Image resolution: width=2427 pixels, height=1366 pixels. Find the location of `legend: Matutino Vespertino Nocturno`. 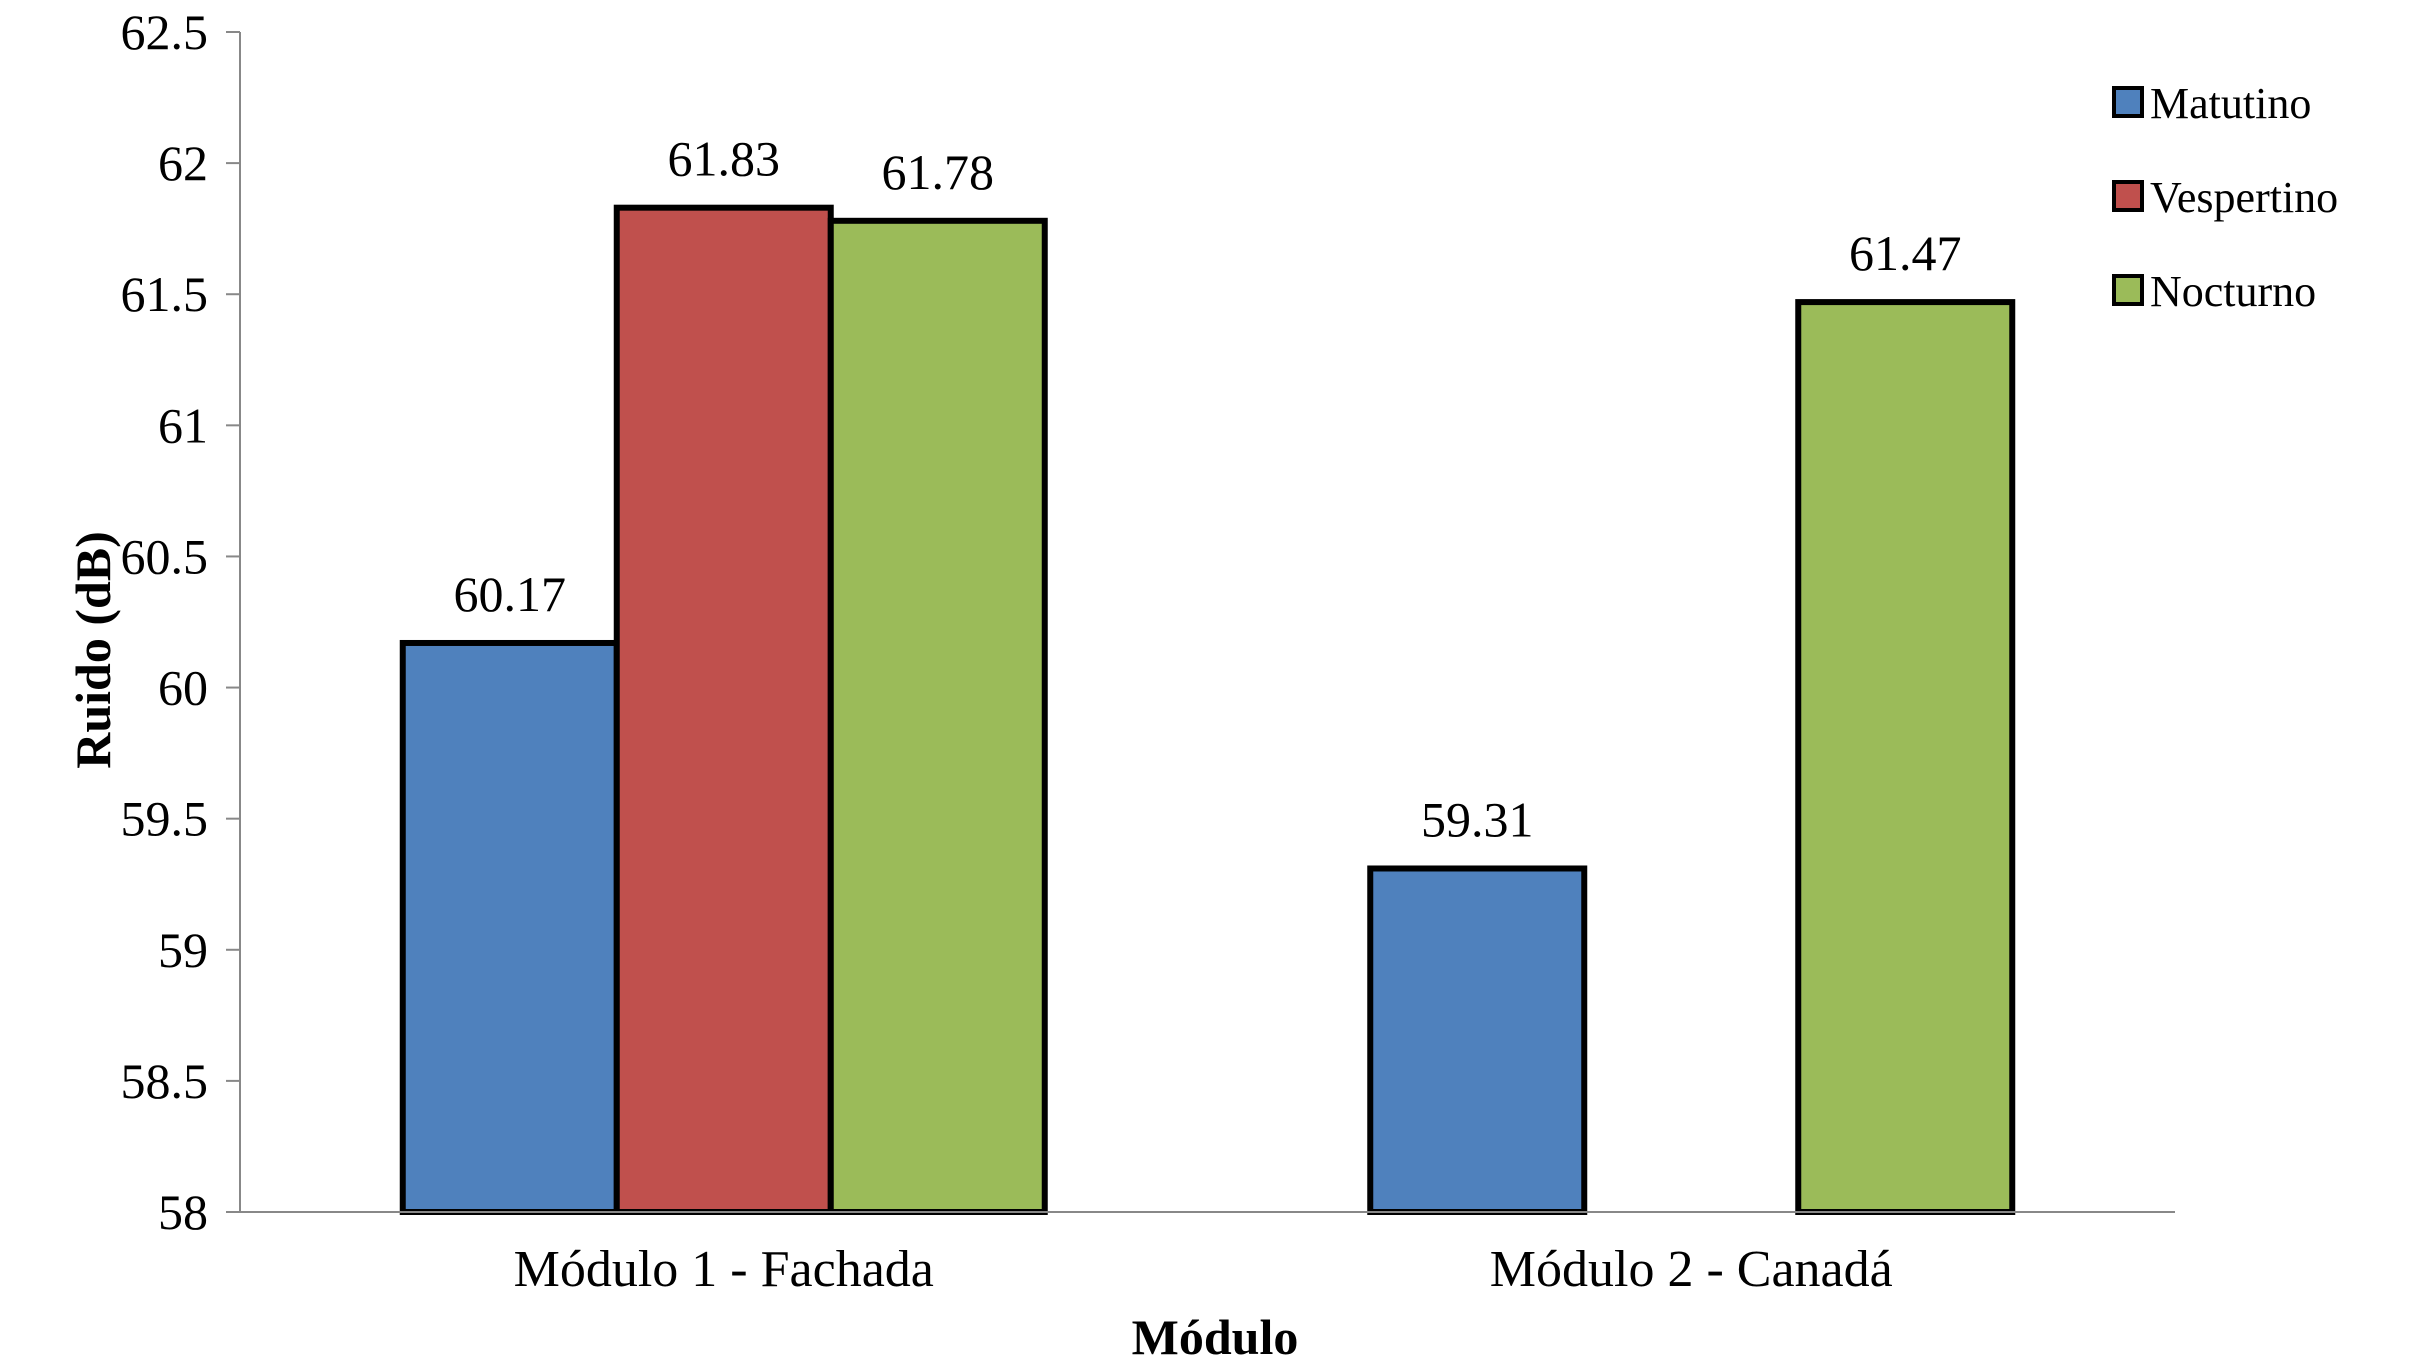

legend: Matutino Vespertino Nocturno is located at coordinates (2225, 197).